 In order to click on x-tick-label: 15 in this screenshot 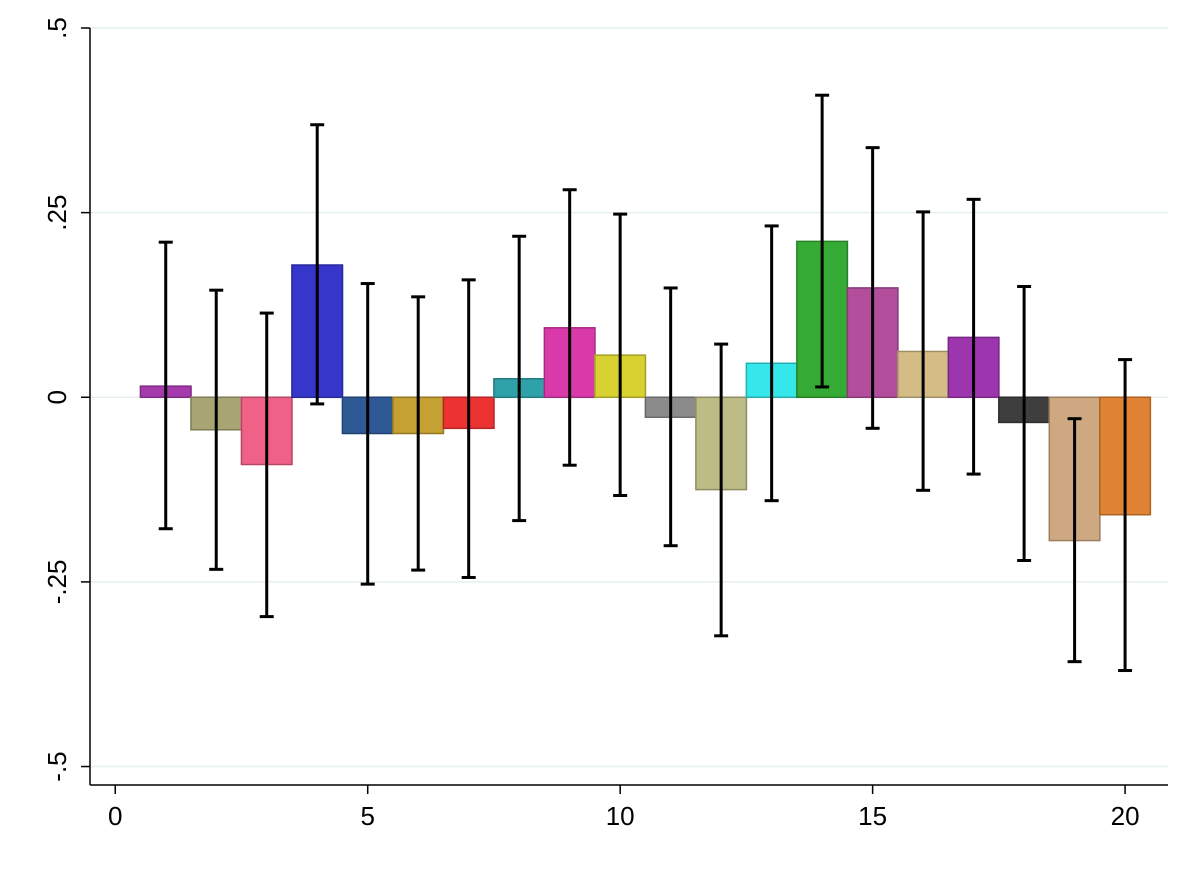, I will do `click(872, 816)`.